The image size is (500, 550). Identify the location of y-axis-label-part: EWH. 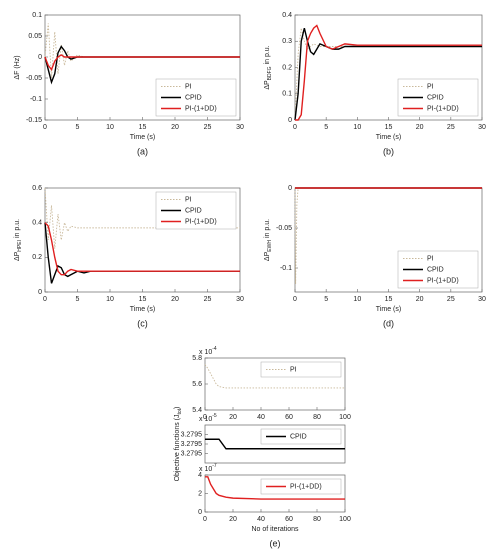
(270, 246).